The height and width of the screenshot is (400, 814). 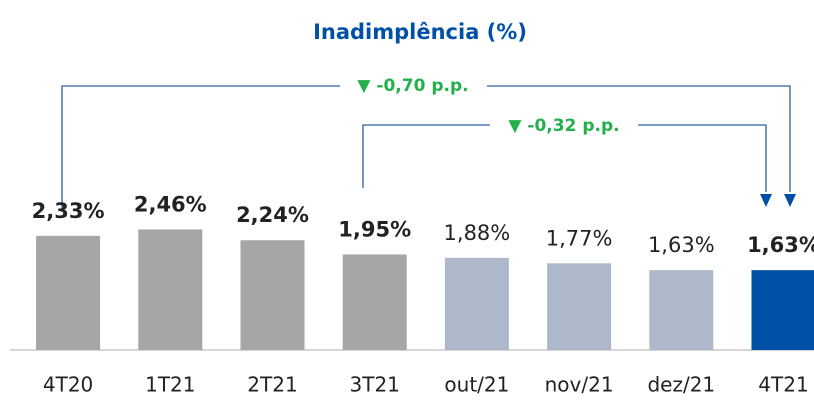 What do you see at coordinates (412, 86) in the screenshot?
I see `annotation: ▼ -0,70 p.p.` at bounding box center [412, 86].